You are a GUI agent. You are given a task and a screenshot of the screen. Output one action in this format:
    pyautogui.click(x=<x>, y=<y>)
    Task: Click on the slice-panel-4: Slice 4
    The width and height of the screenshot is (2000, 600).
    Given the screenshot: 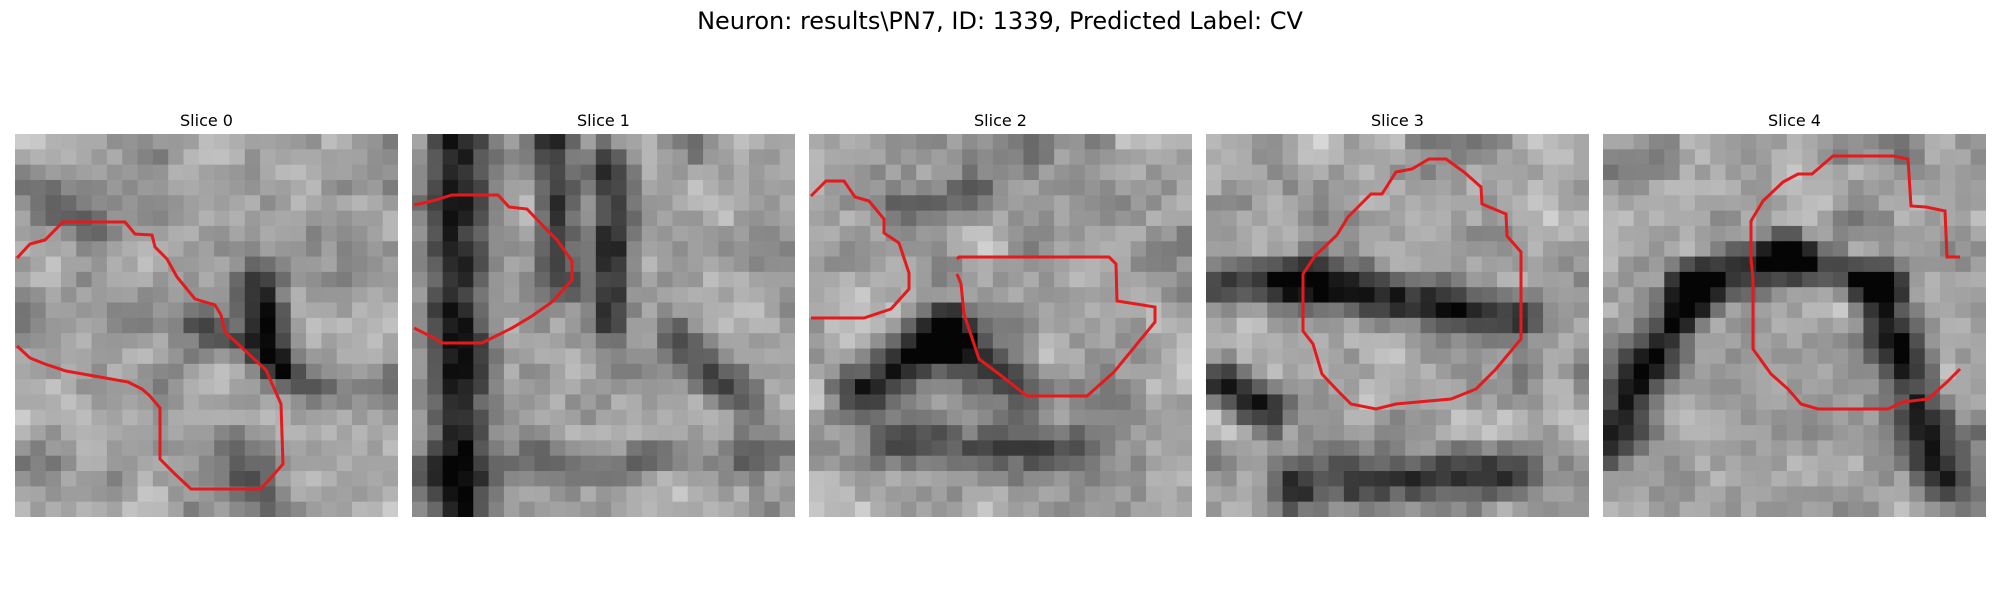 What is the action you would take?
    pyautogui.click(x=1794, y=313)
    